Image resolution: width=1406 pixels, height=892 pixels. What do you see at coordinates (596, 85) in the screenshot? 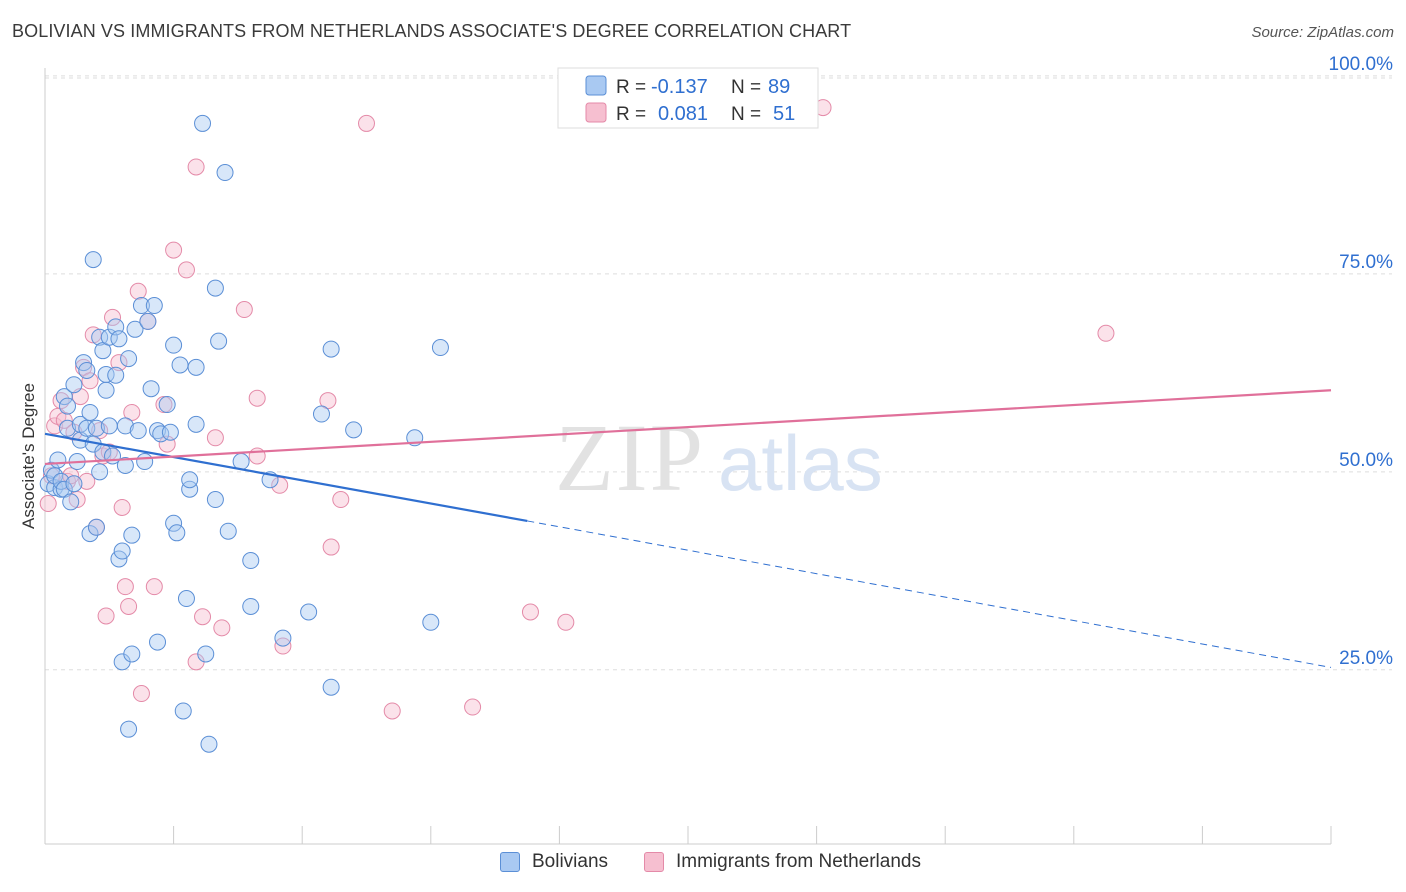
I see `legend-swatch-bolivians` at bounding box center [596, 85].